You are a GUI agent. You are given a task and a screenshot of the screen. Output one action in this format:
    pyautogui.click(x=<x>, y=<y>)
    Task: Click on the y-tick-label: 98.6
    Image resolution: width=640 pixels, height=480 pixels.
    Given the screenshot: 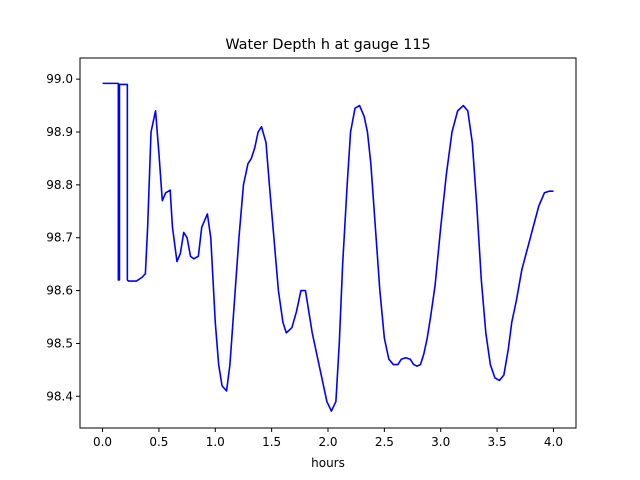 What is the action you would take?
    pyautogui.click(x=59, y=291)
    